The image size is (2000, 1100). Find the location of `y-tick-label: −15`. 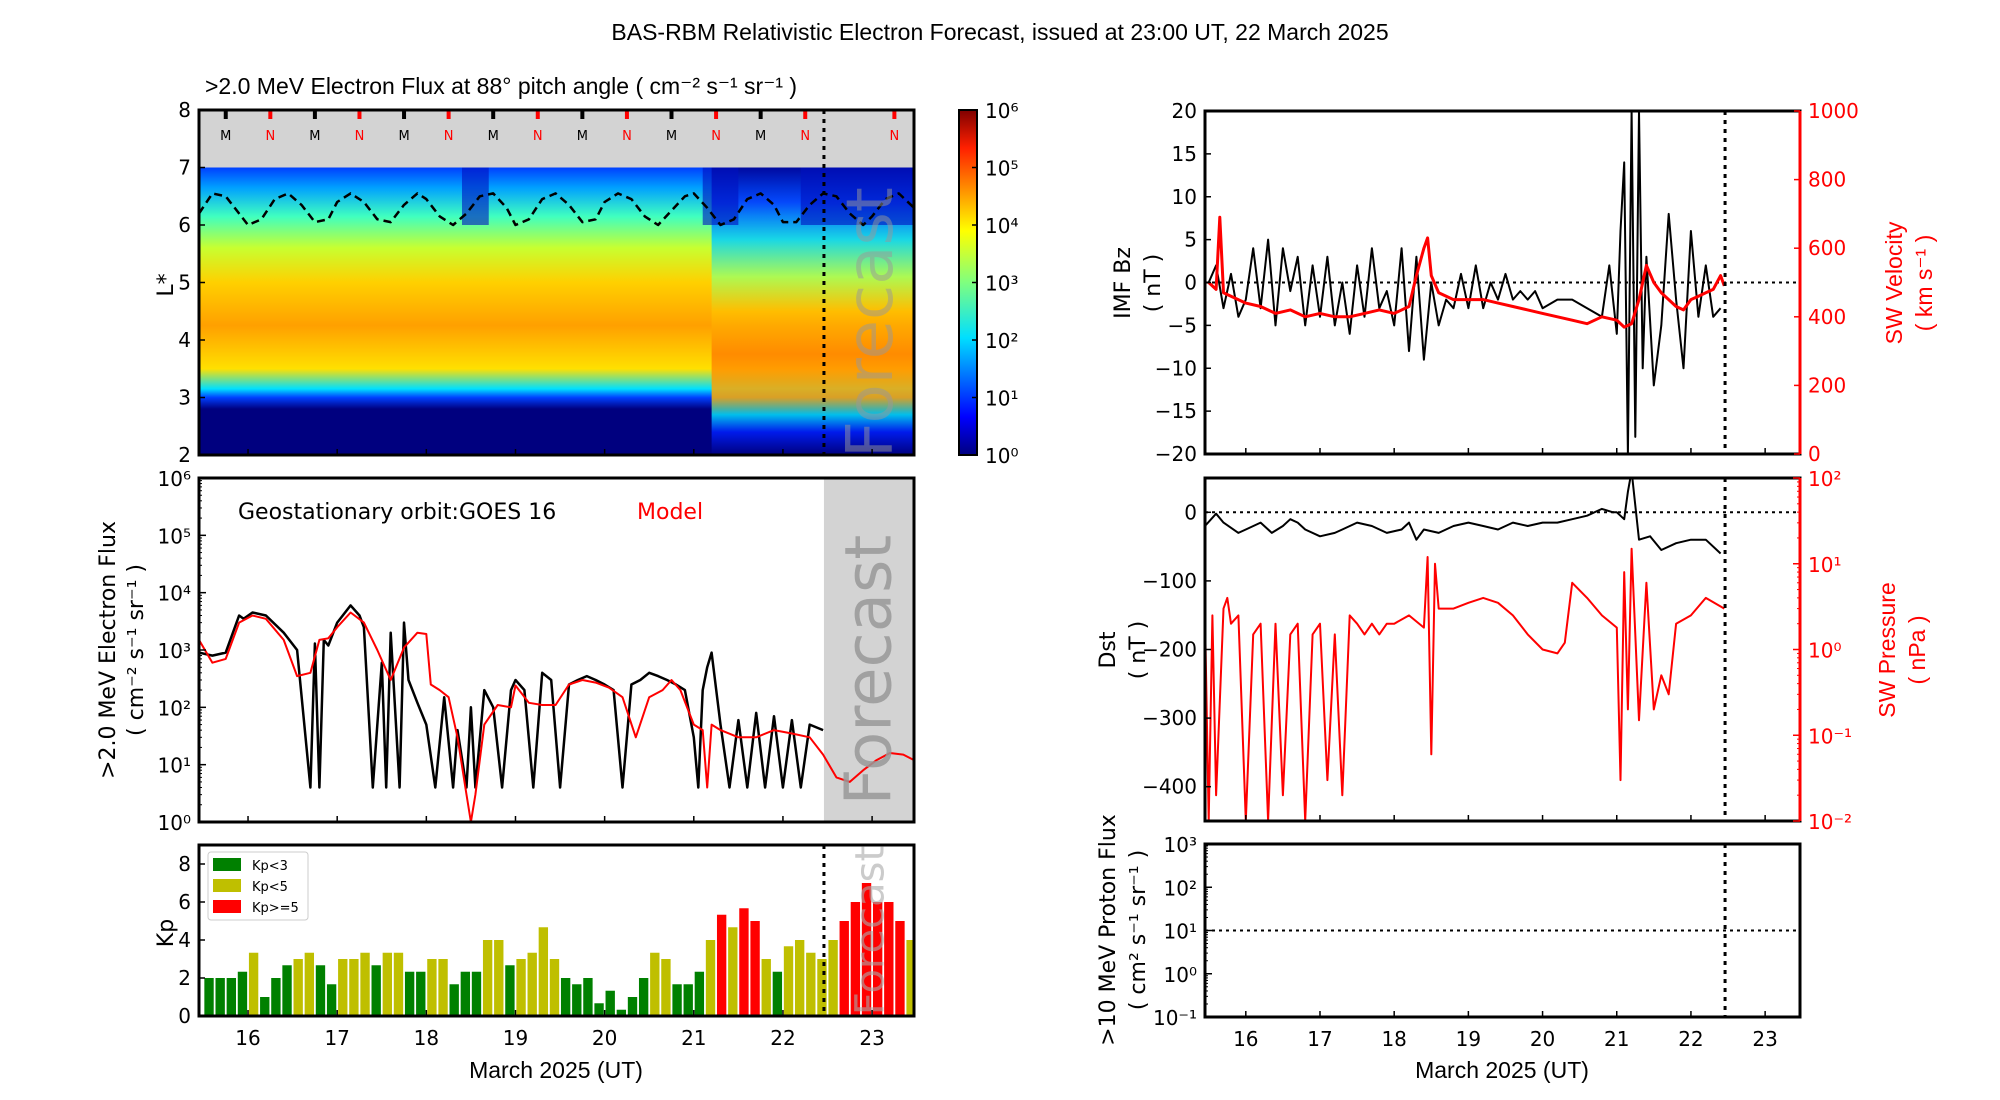

y-tick-label: −15 is located at coordinates (1176, 411).